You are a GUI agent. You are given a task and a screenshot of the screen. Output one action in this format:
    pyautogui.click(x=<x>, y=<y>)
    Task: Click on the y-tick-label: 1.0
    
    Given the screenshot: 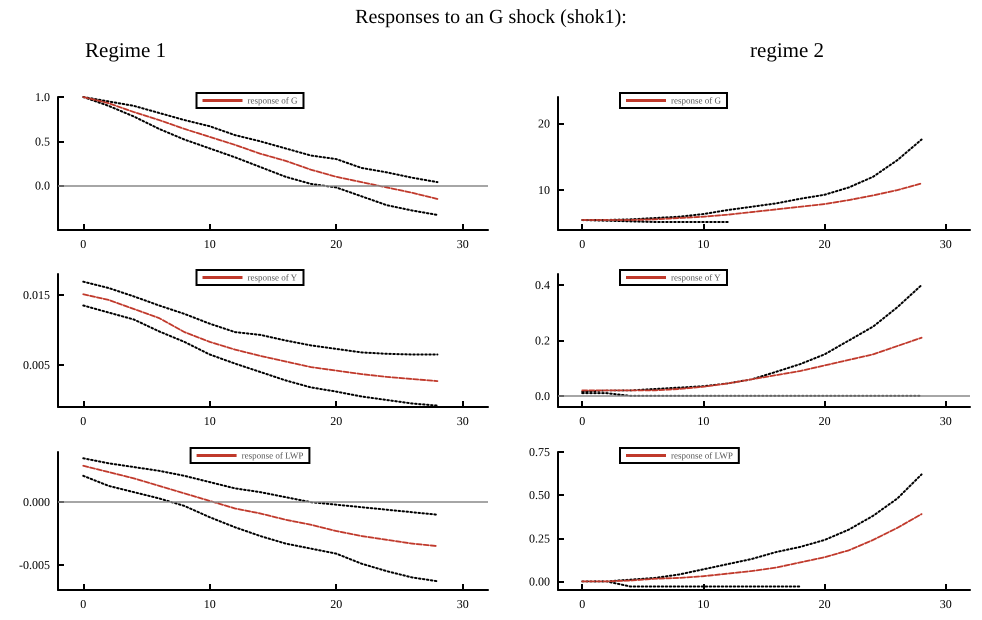 What is the action you would take?
    pyautogui.click(x=42, y=97)
    